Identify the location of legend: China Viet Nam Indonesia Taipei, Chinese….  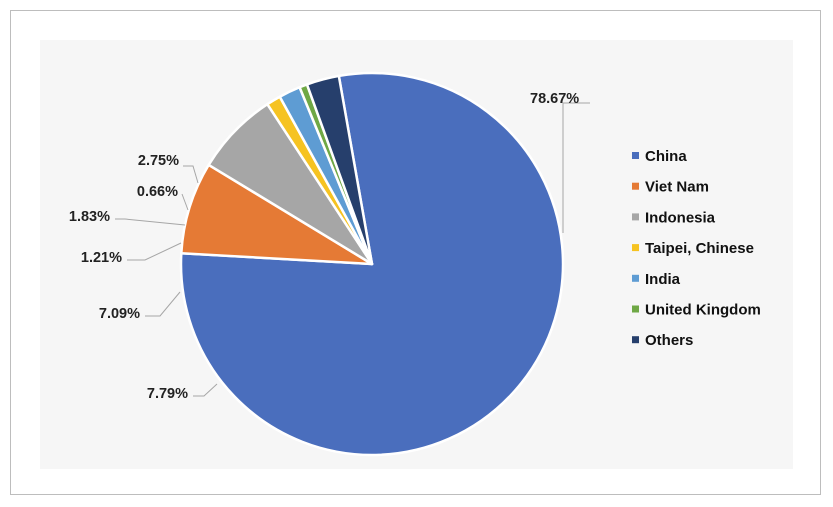
(696, 248).